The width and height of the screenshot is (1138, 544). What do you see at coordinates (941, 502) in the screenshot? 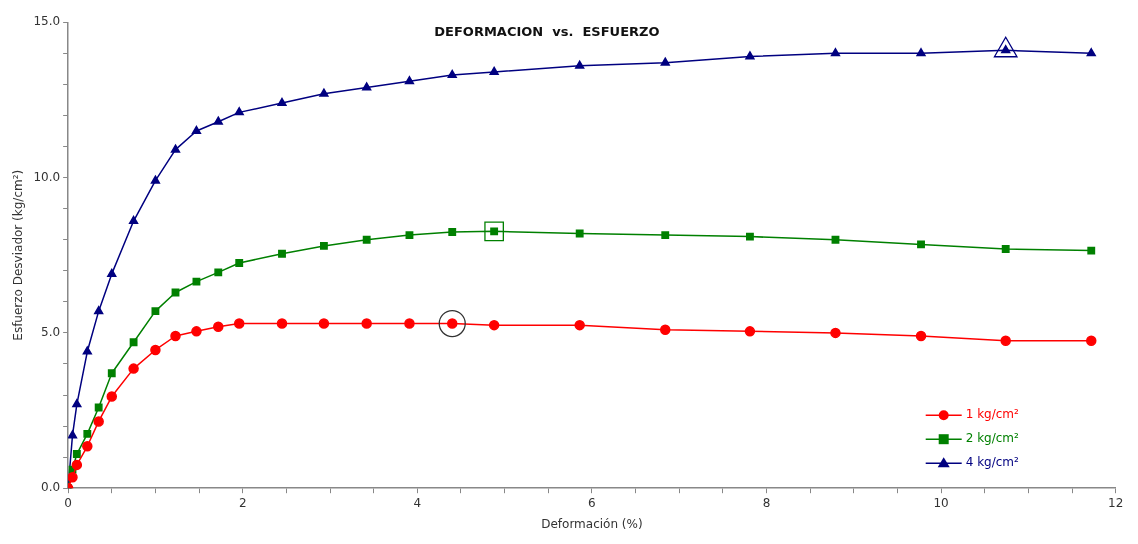
I see `x-tick-label: 10` at bounding box center [941, 502].